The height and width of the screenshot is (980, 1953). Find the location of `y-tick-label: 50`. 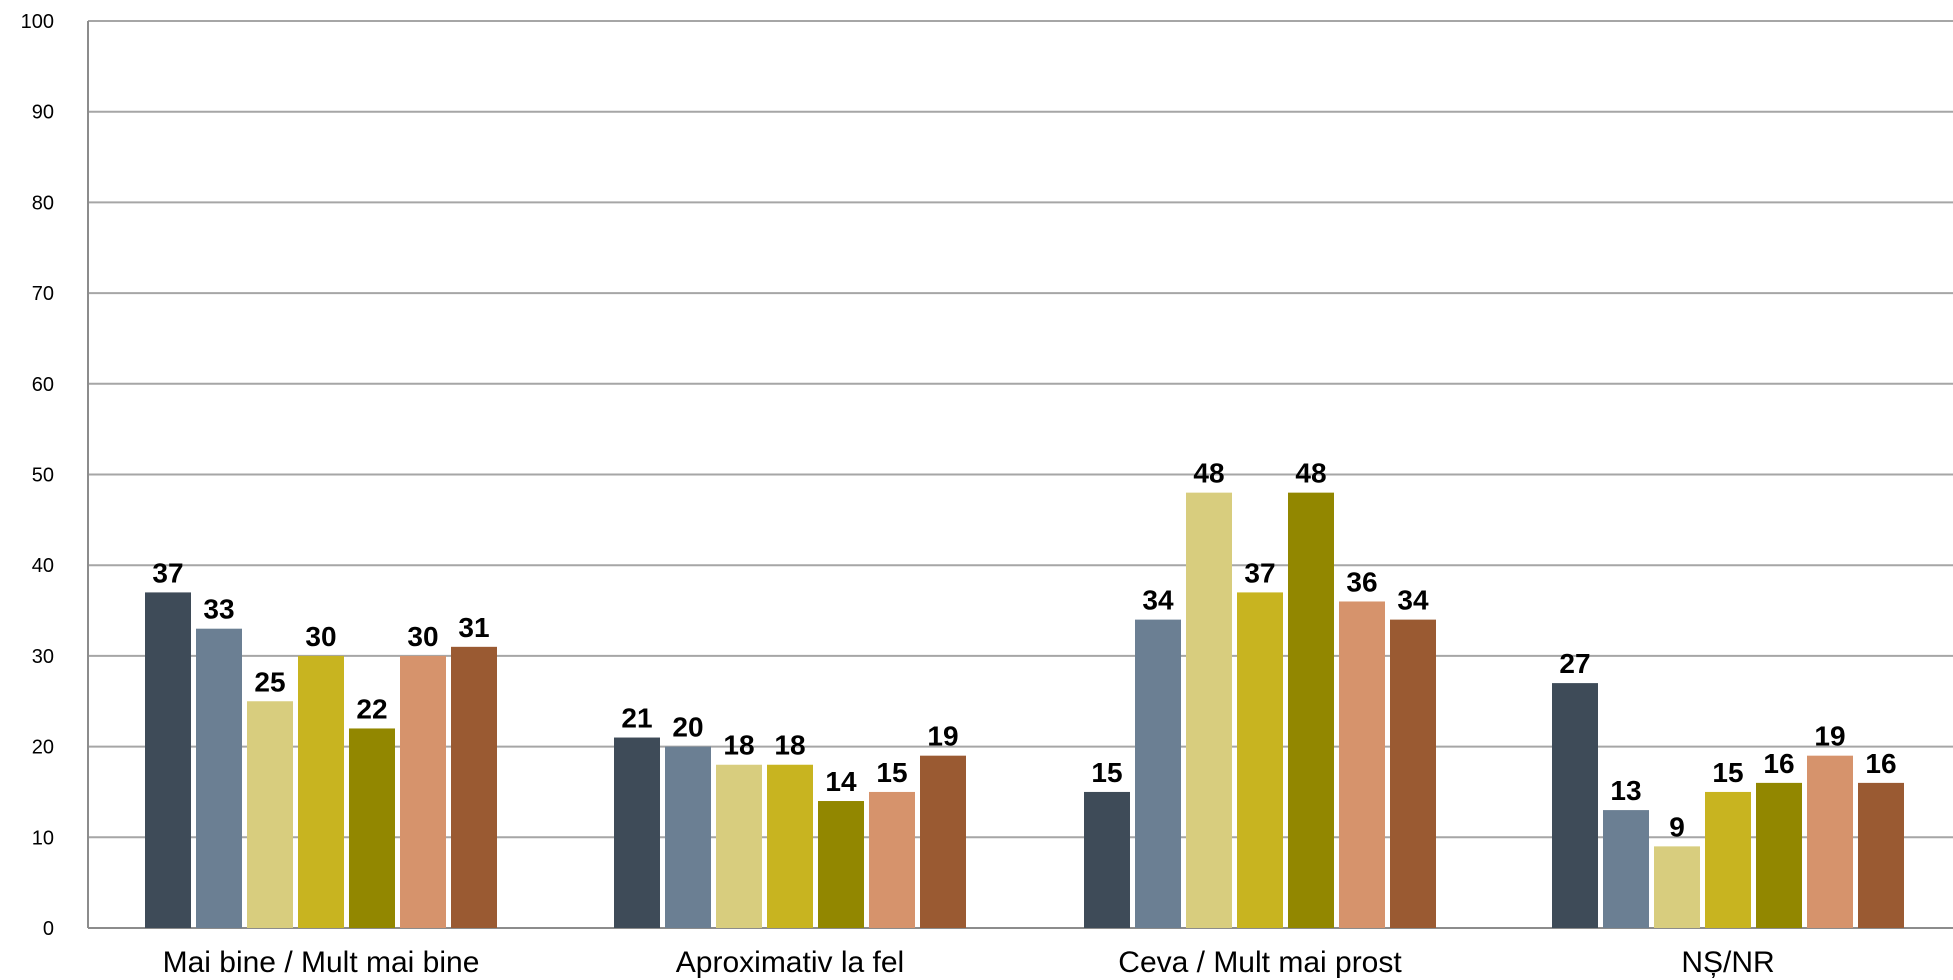

y-tick-label: 50 is located at coordinates (43, 476).